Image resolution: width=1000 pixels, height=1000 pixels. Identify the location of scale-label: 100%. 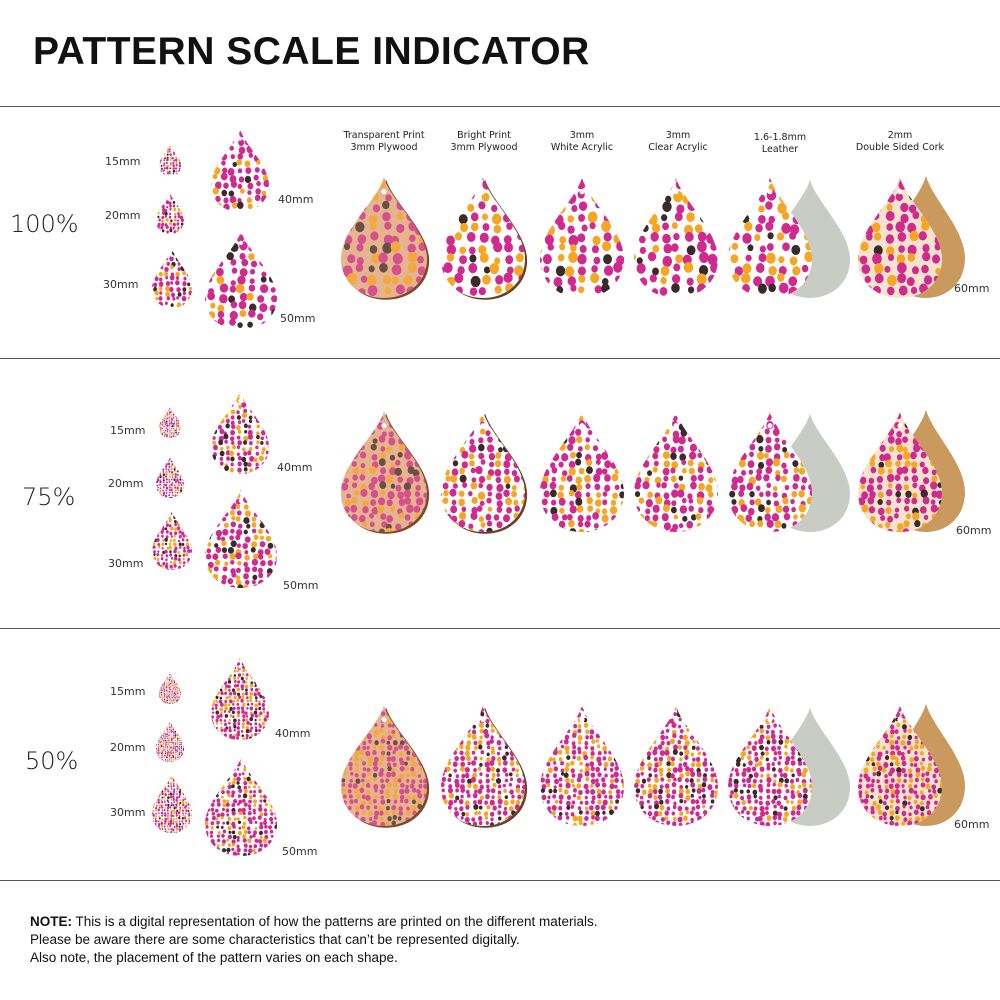
(44, 224).